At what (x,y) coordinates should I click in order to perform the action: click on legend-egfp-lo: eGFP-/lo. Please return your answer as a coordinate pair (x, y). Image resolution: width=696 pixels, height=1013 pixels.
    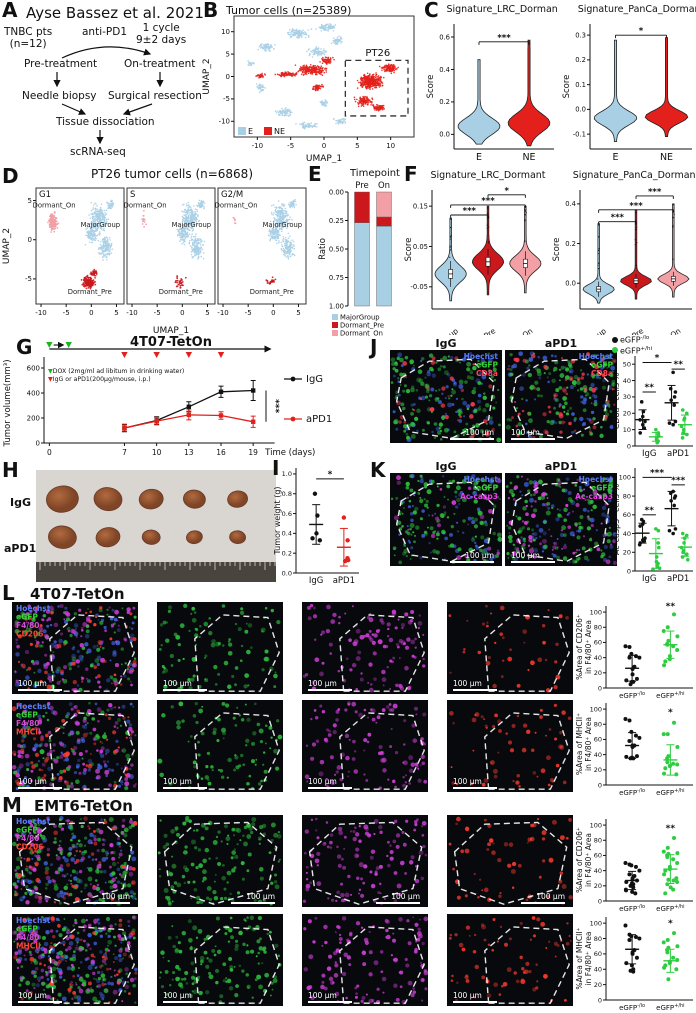
    Looking at the image, I should click on (632, 340).